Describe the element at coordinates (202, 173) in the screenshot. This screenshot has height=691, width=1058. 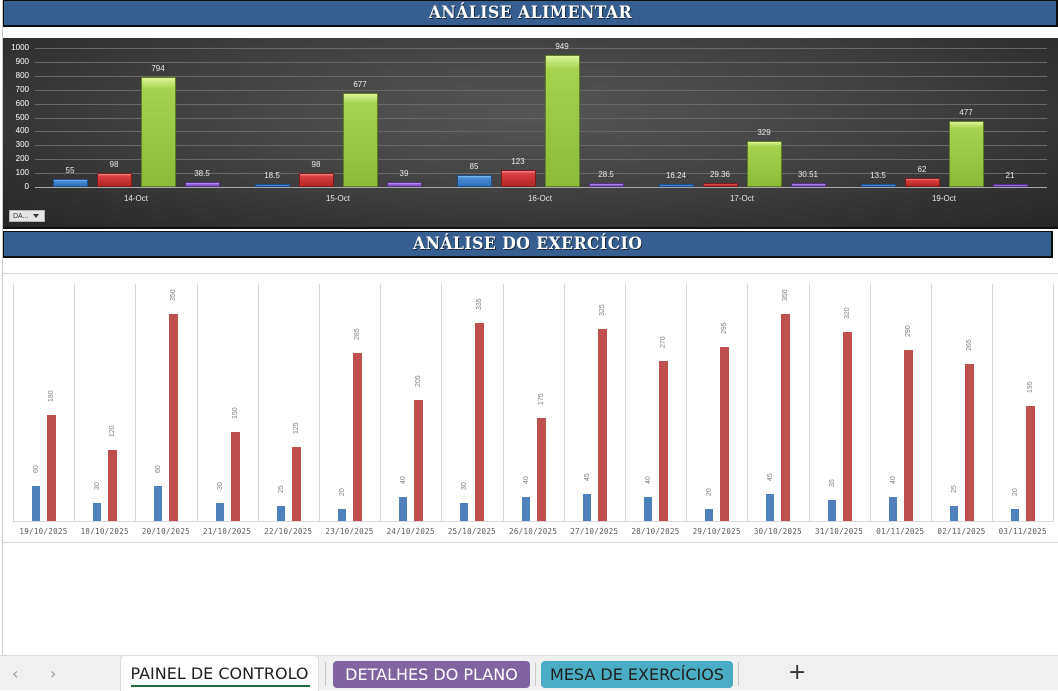
I see `data-label: 38.5` at that location.